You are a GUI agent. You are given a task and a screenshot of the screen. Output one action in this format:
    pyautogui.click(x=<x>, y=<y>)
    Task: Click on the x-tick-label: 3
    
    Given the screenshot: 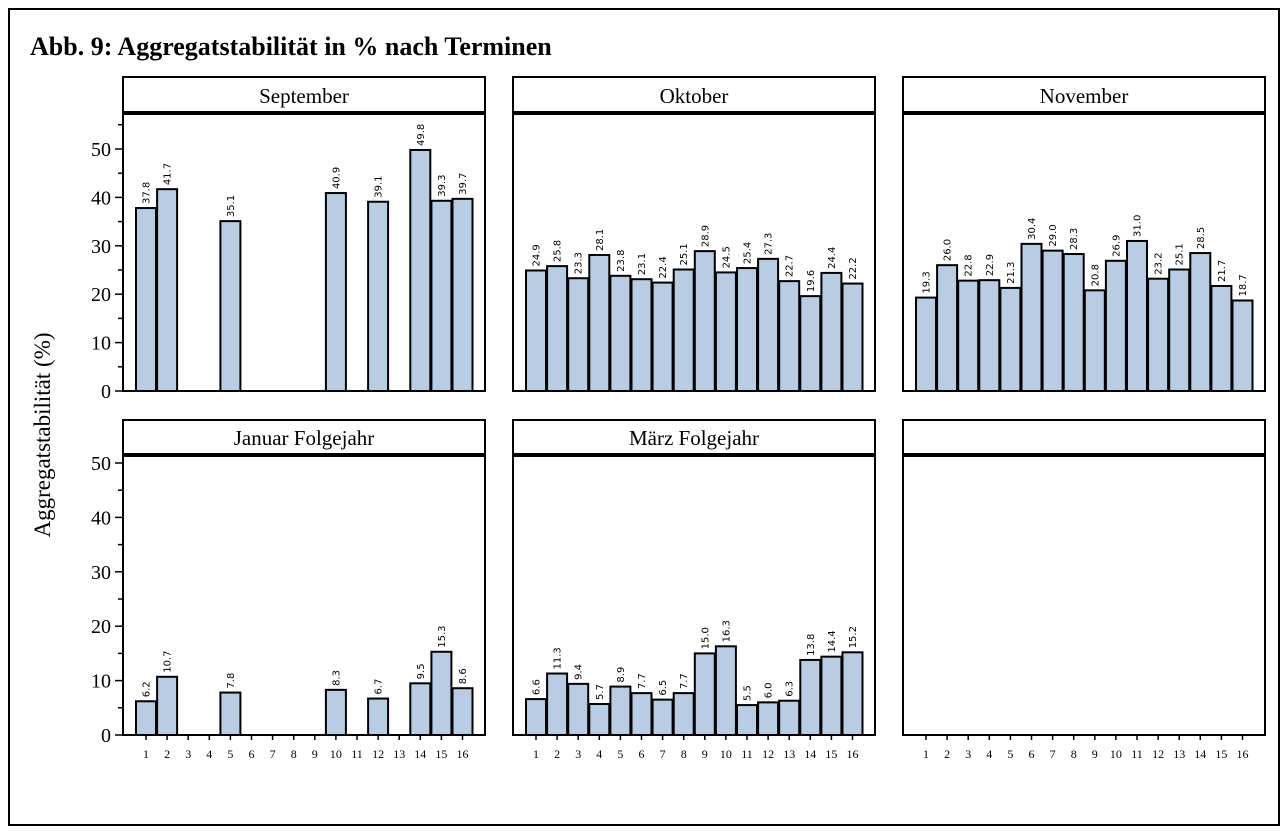 What is the action you would take?
    pyautogui.click(x=188, y=754)
    